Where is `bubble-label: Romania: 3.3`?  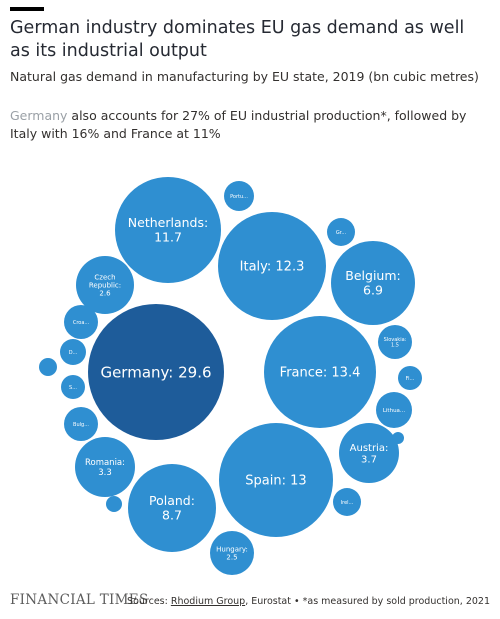
bubble-label: Romania: 3.3 is located at coordinates (105, 468).